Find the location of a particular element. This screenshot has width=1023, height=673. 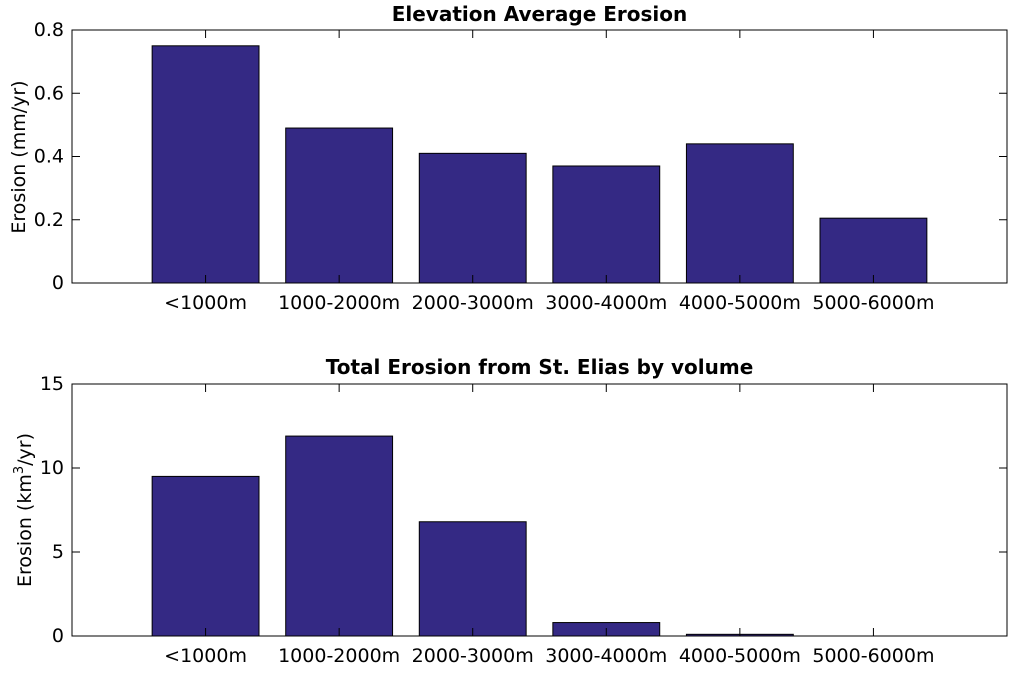

y-tick-label: 0.2 is located at coordinates (49, 220).